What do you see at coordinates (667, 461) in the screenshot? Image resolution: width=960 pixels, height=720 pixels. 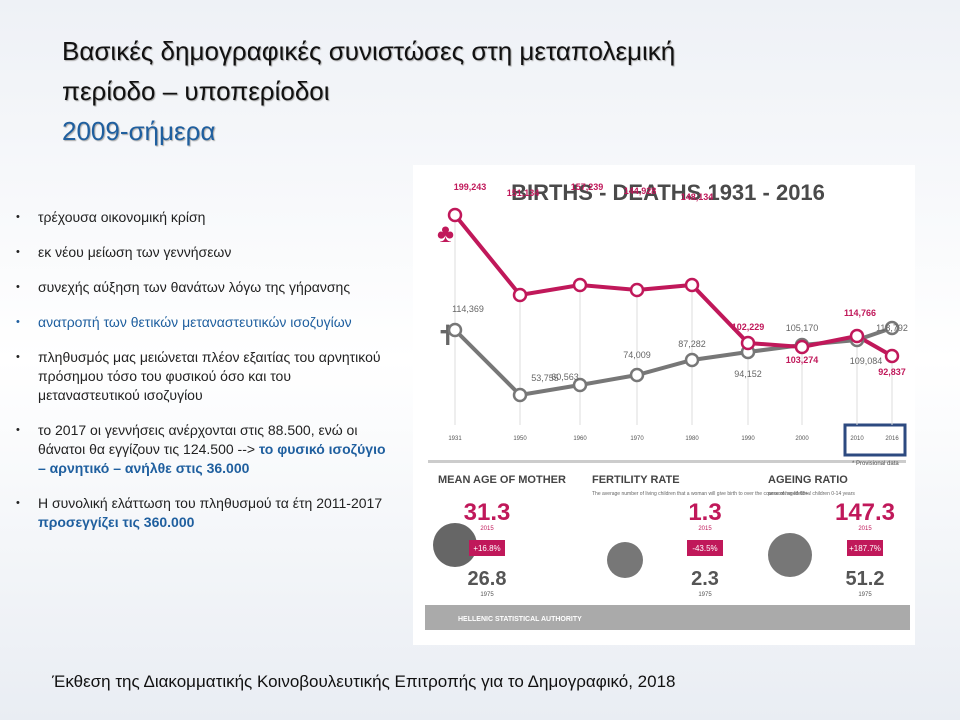 I see `divider` at bounding box center [667, 461].